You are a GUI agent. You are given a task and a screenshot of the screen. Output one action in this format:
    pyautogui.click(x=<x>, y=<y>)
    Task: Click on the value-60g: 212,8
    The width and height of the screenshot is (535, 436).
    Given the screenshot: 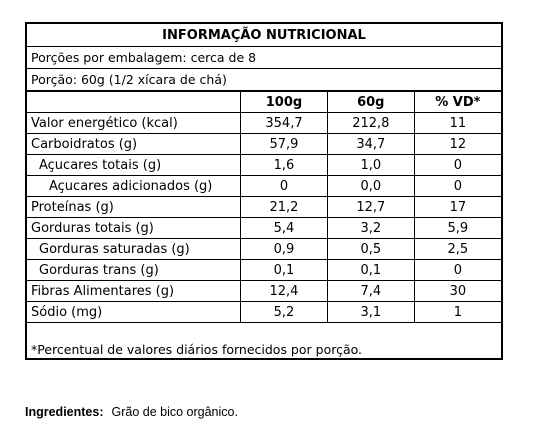 What is the action you would take?
    pyautogui.click(x=370, y=123)
    